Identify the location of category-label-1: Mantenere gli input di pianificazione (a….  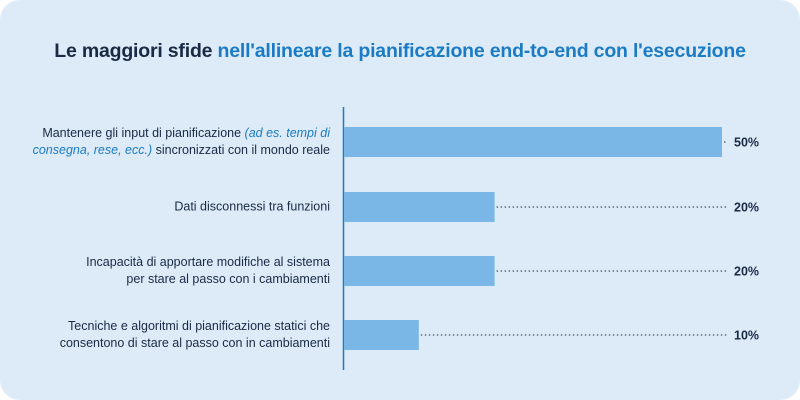
(181, 141).